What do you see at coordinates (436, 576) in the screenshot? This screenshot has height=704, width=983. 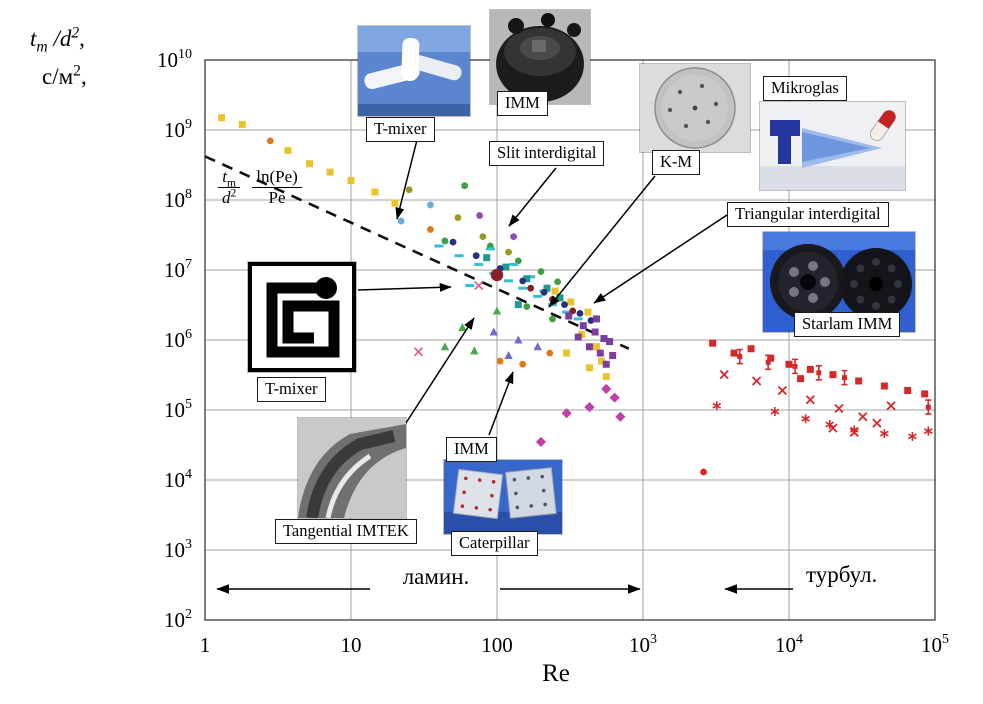 I see `laminar-regime-label: ламин.` at bounding box center [436, 576].